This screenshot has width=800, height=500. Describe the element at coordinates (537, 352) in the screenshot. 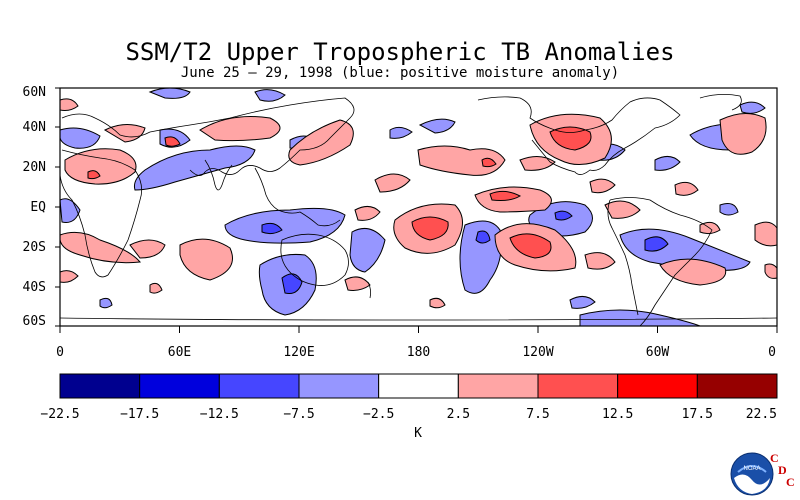

I see `lon-label: 120W` at that location.